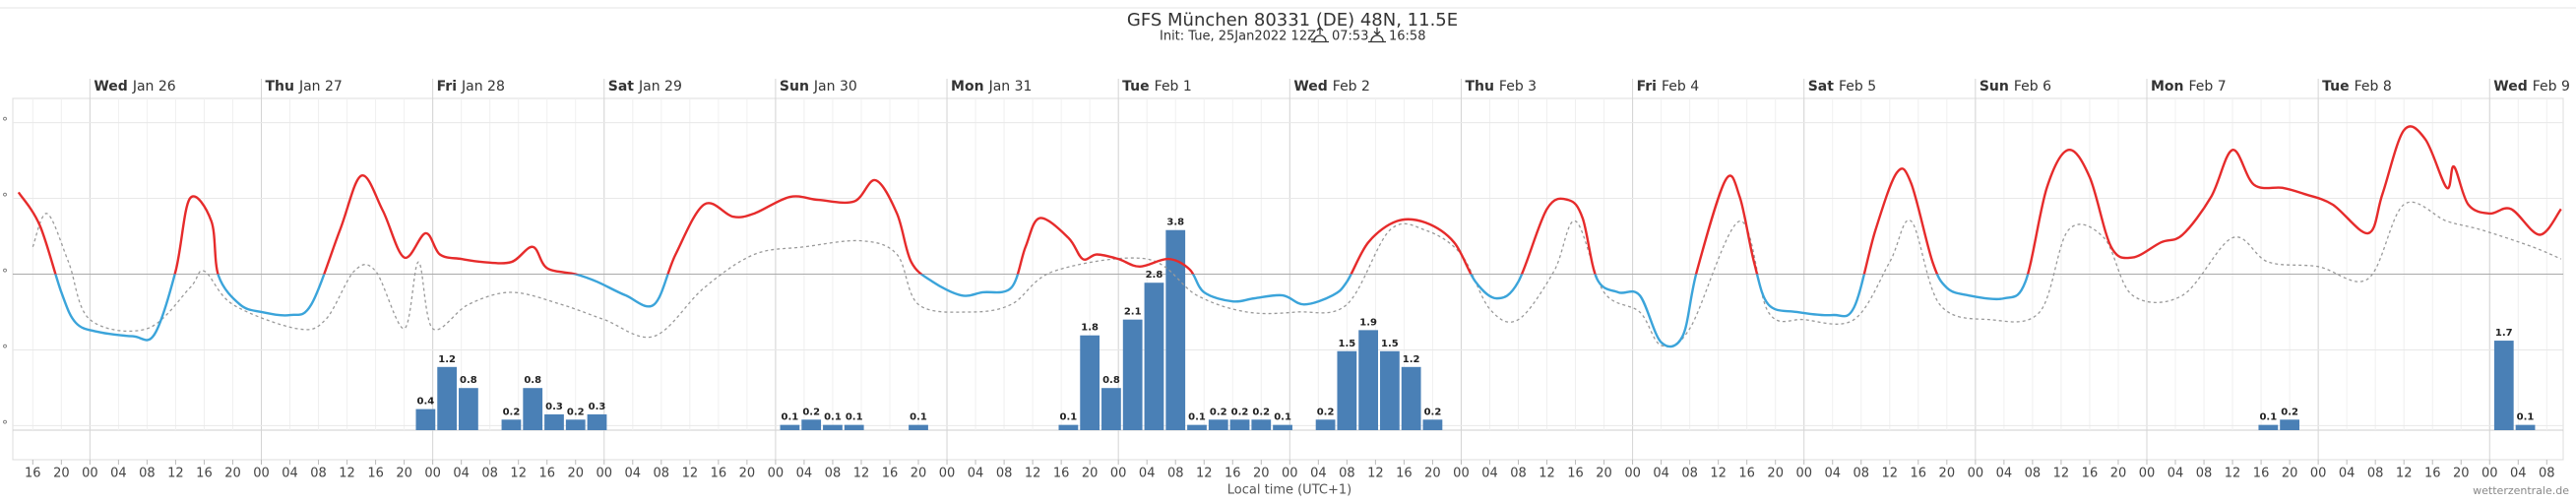 The image size is (2576, 503). I want to click on chart-title: GFS München 80331 (DE) 48N, 11.5E, so click(1292, 20).